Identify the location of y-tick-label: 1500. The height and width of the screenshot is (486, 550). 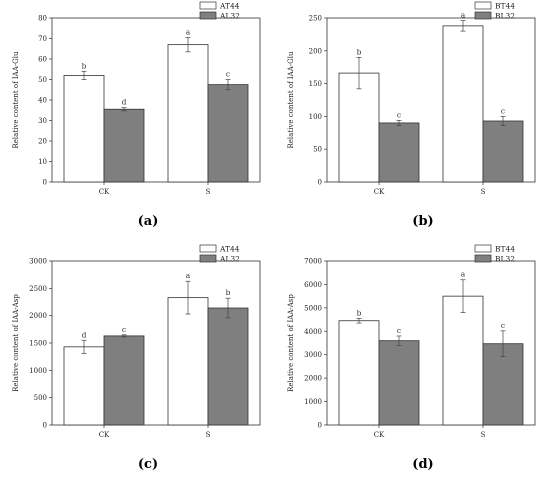
(38, 344).